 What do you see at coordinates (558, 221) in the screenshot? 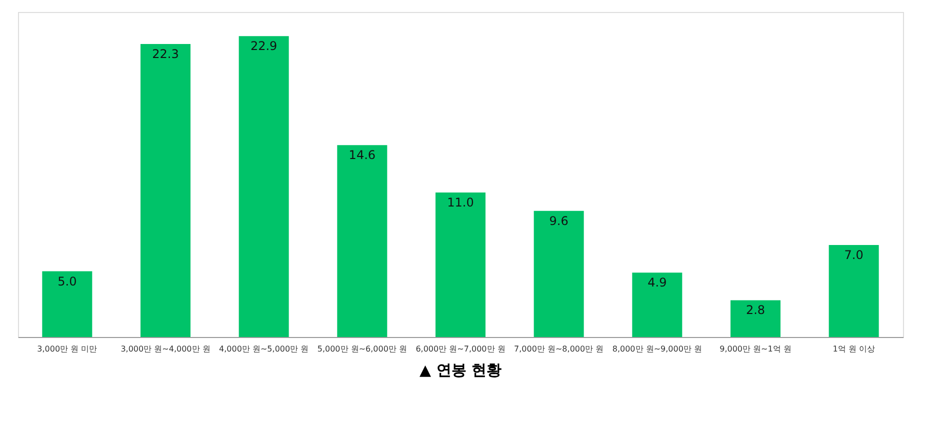
I see `data-label: 9.6` at bounding box center [558, 221].